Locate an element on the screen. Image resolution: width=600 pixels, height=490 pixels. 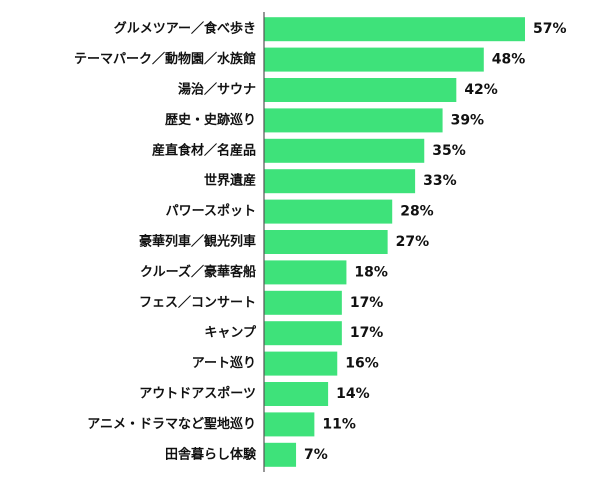
category-label-0: グルメツアー／食べ歩き is located at coordinates (185, 29).